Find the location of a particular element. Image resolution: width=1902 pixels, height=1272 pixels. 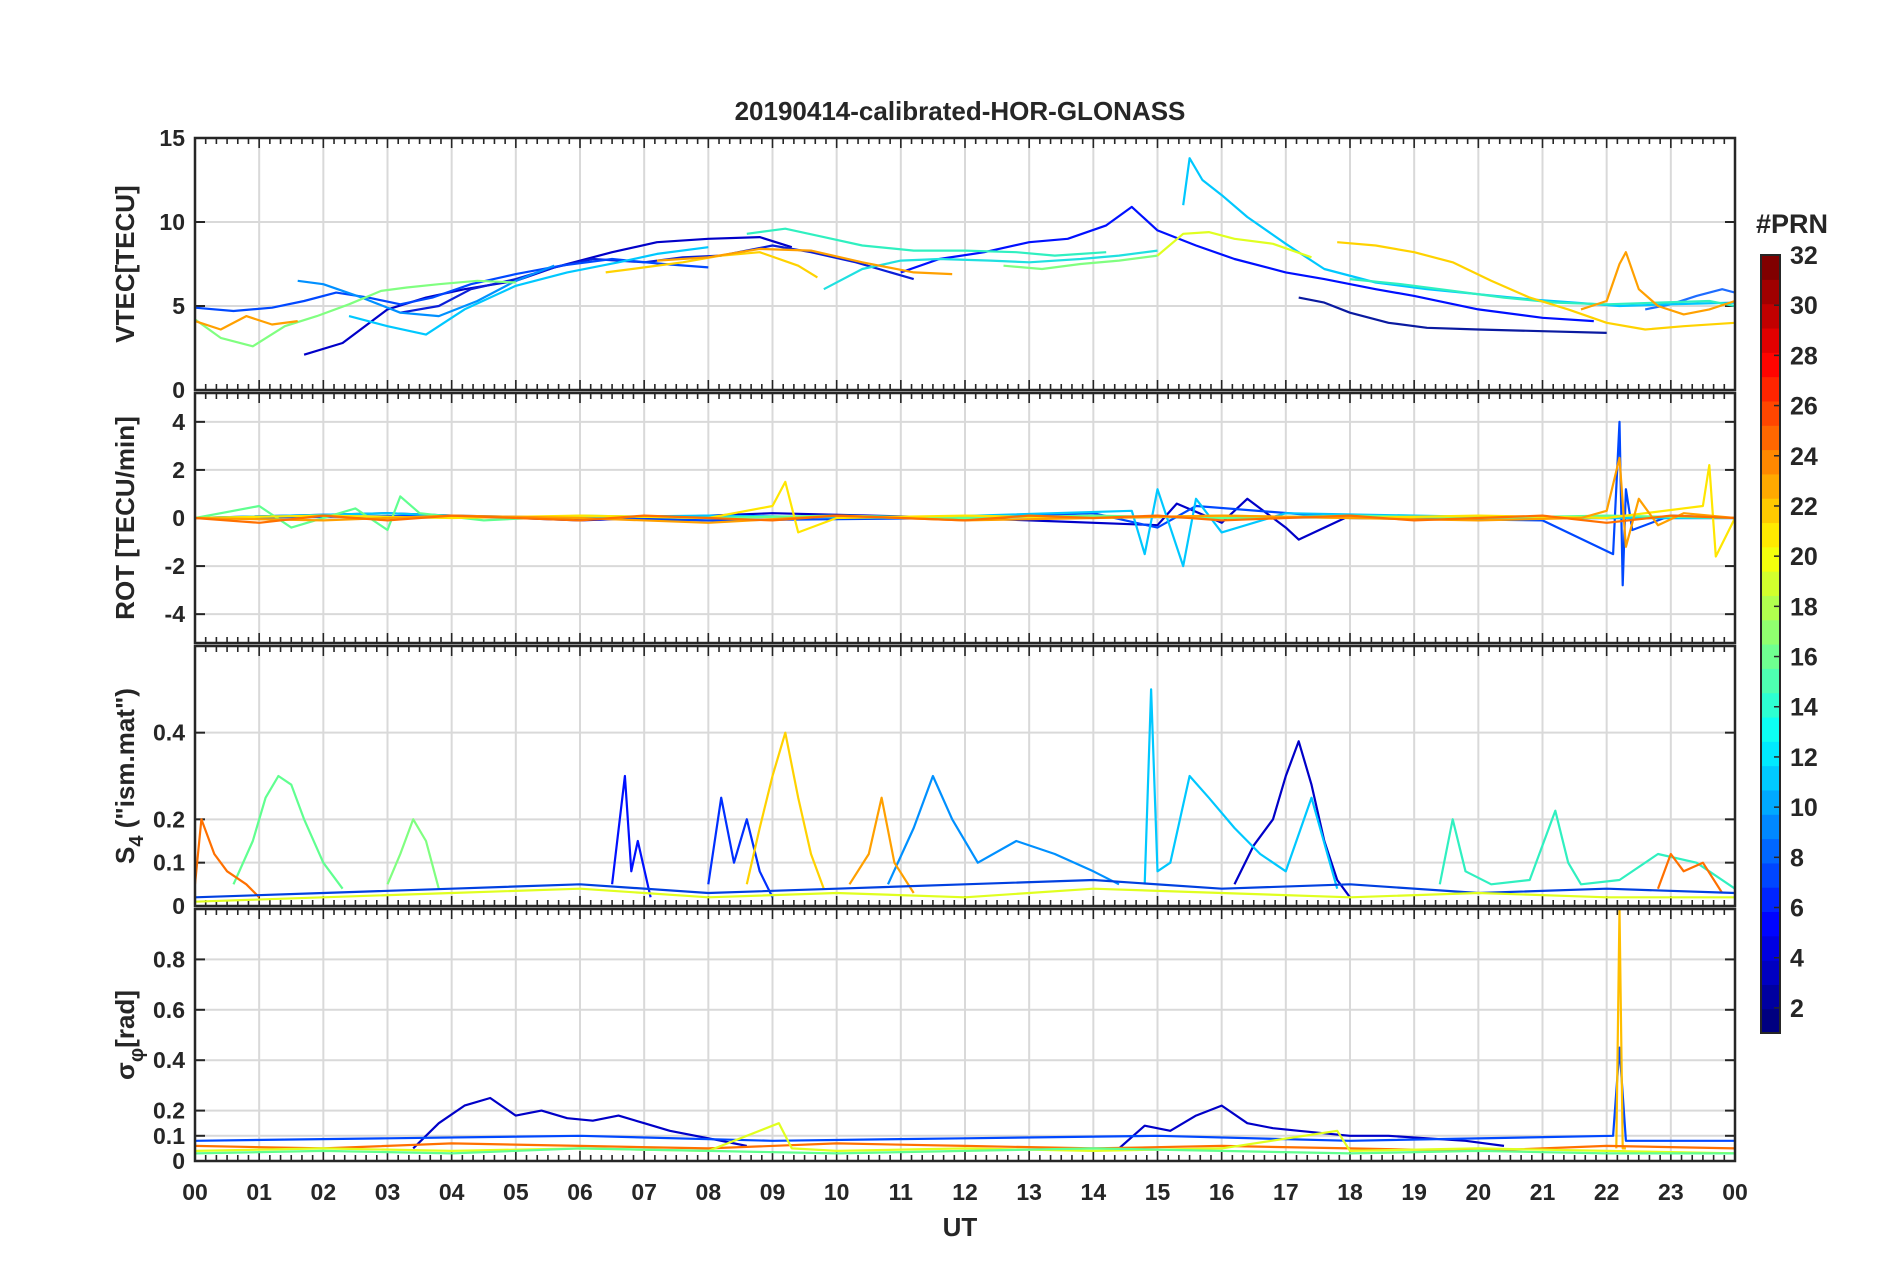

x-tick-label: 22 is located at coordinates (1607, 1192).